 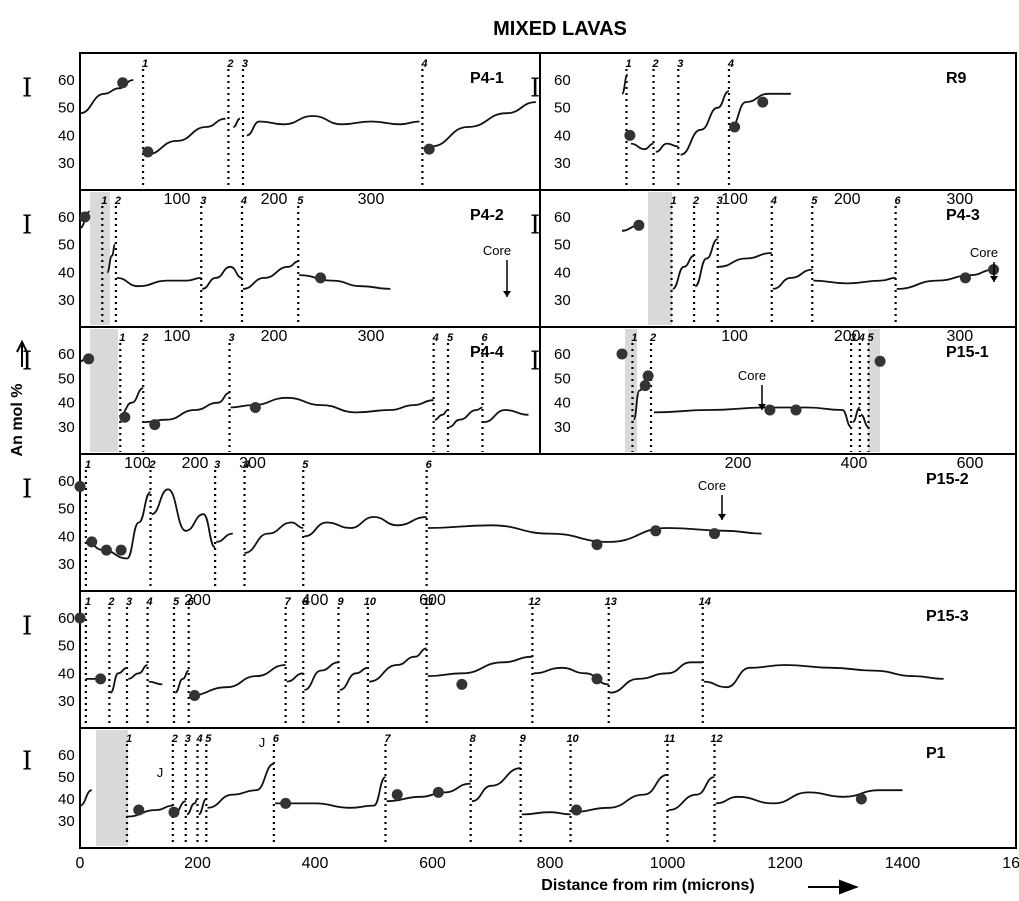 What do you see at coordinates (550, 863) in the screenshot?
I see `x-tick-label: 800` at bounding box center [550, 863].